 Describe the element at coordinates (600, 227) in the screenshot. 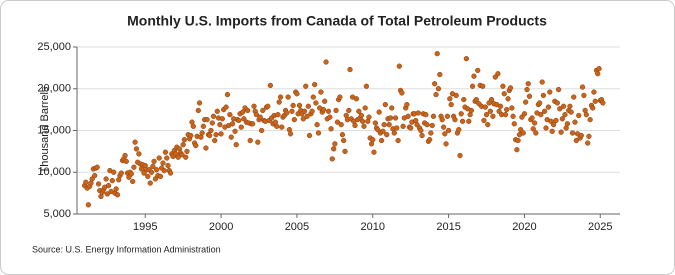

I see `x-tick-label: 2025` at that location.